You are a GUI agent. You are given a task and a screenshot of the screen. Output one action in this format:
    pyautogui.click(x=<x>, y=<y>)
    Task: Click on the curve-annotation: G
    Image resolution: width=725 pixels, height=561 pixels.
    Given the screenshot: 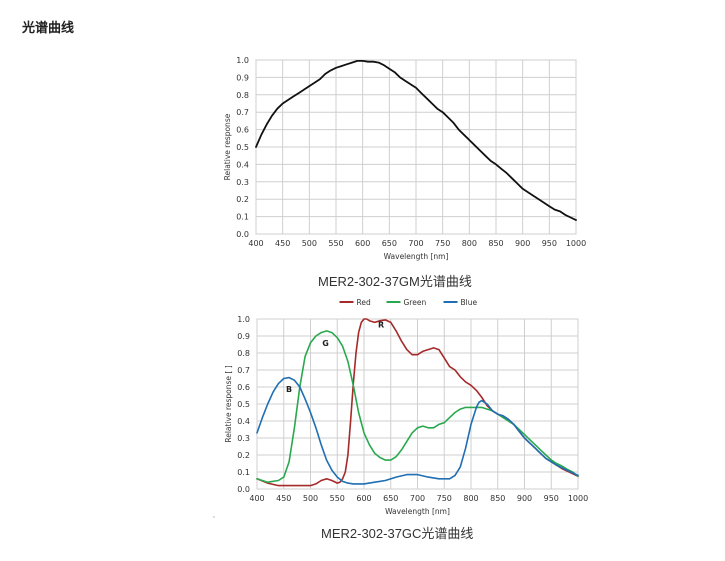 What is the action you would take?
    pyautogui.click(x=325, y=343)
    